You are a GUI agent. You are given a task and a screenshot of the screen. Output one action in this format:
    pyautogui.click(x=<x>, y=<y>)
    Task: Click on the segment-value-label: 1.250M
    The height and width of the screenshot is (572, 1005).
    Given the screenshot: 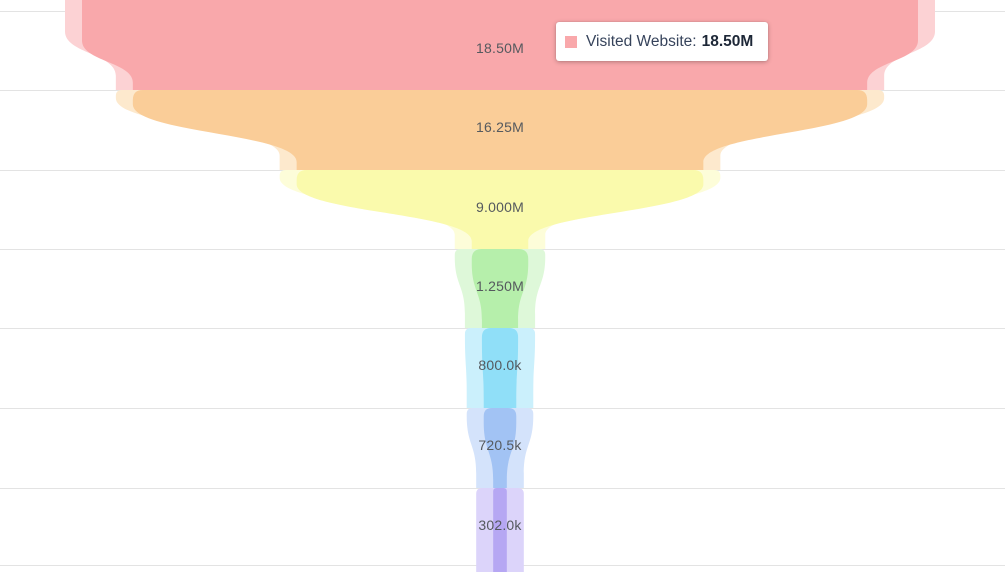 What is the action you would take?
    pyautogui.click(x=500, y=286)
    